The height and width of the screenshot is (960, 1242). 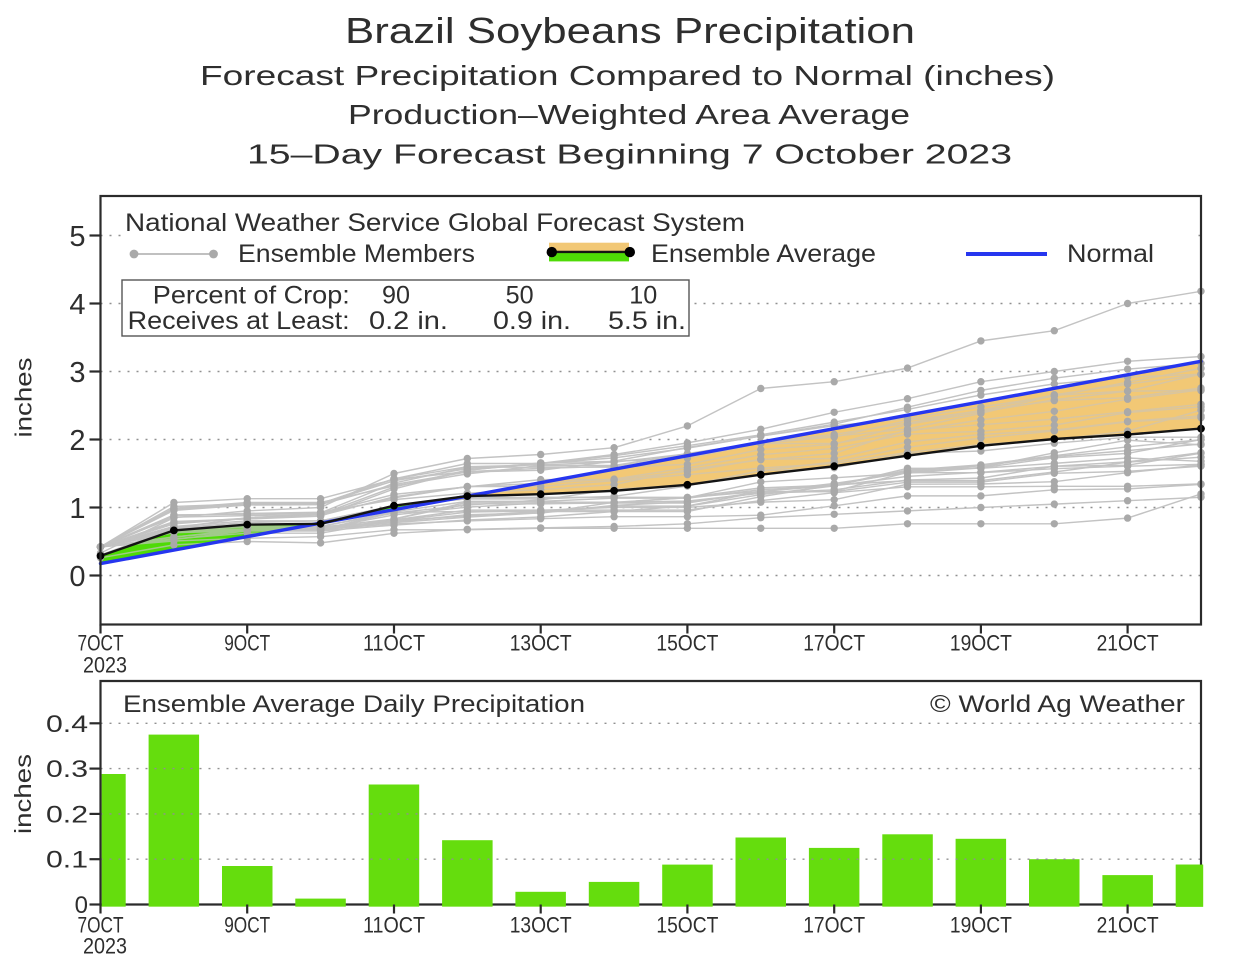 I want to click on svg-text: 1, so click(x=77, y=509).